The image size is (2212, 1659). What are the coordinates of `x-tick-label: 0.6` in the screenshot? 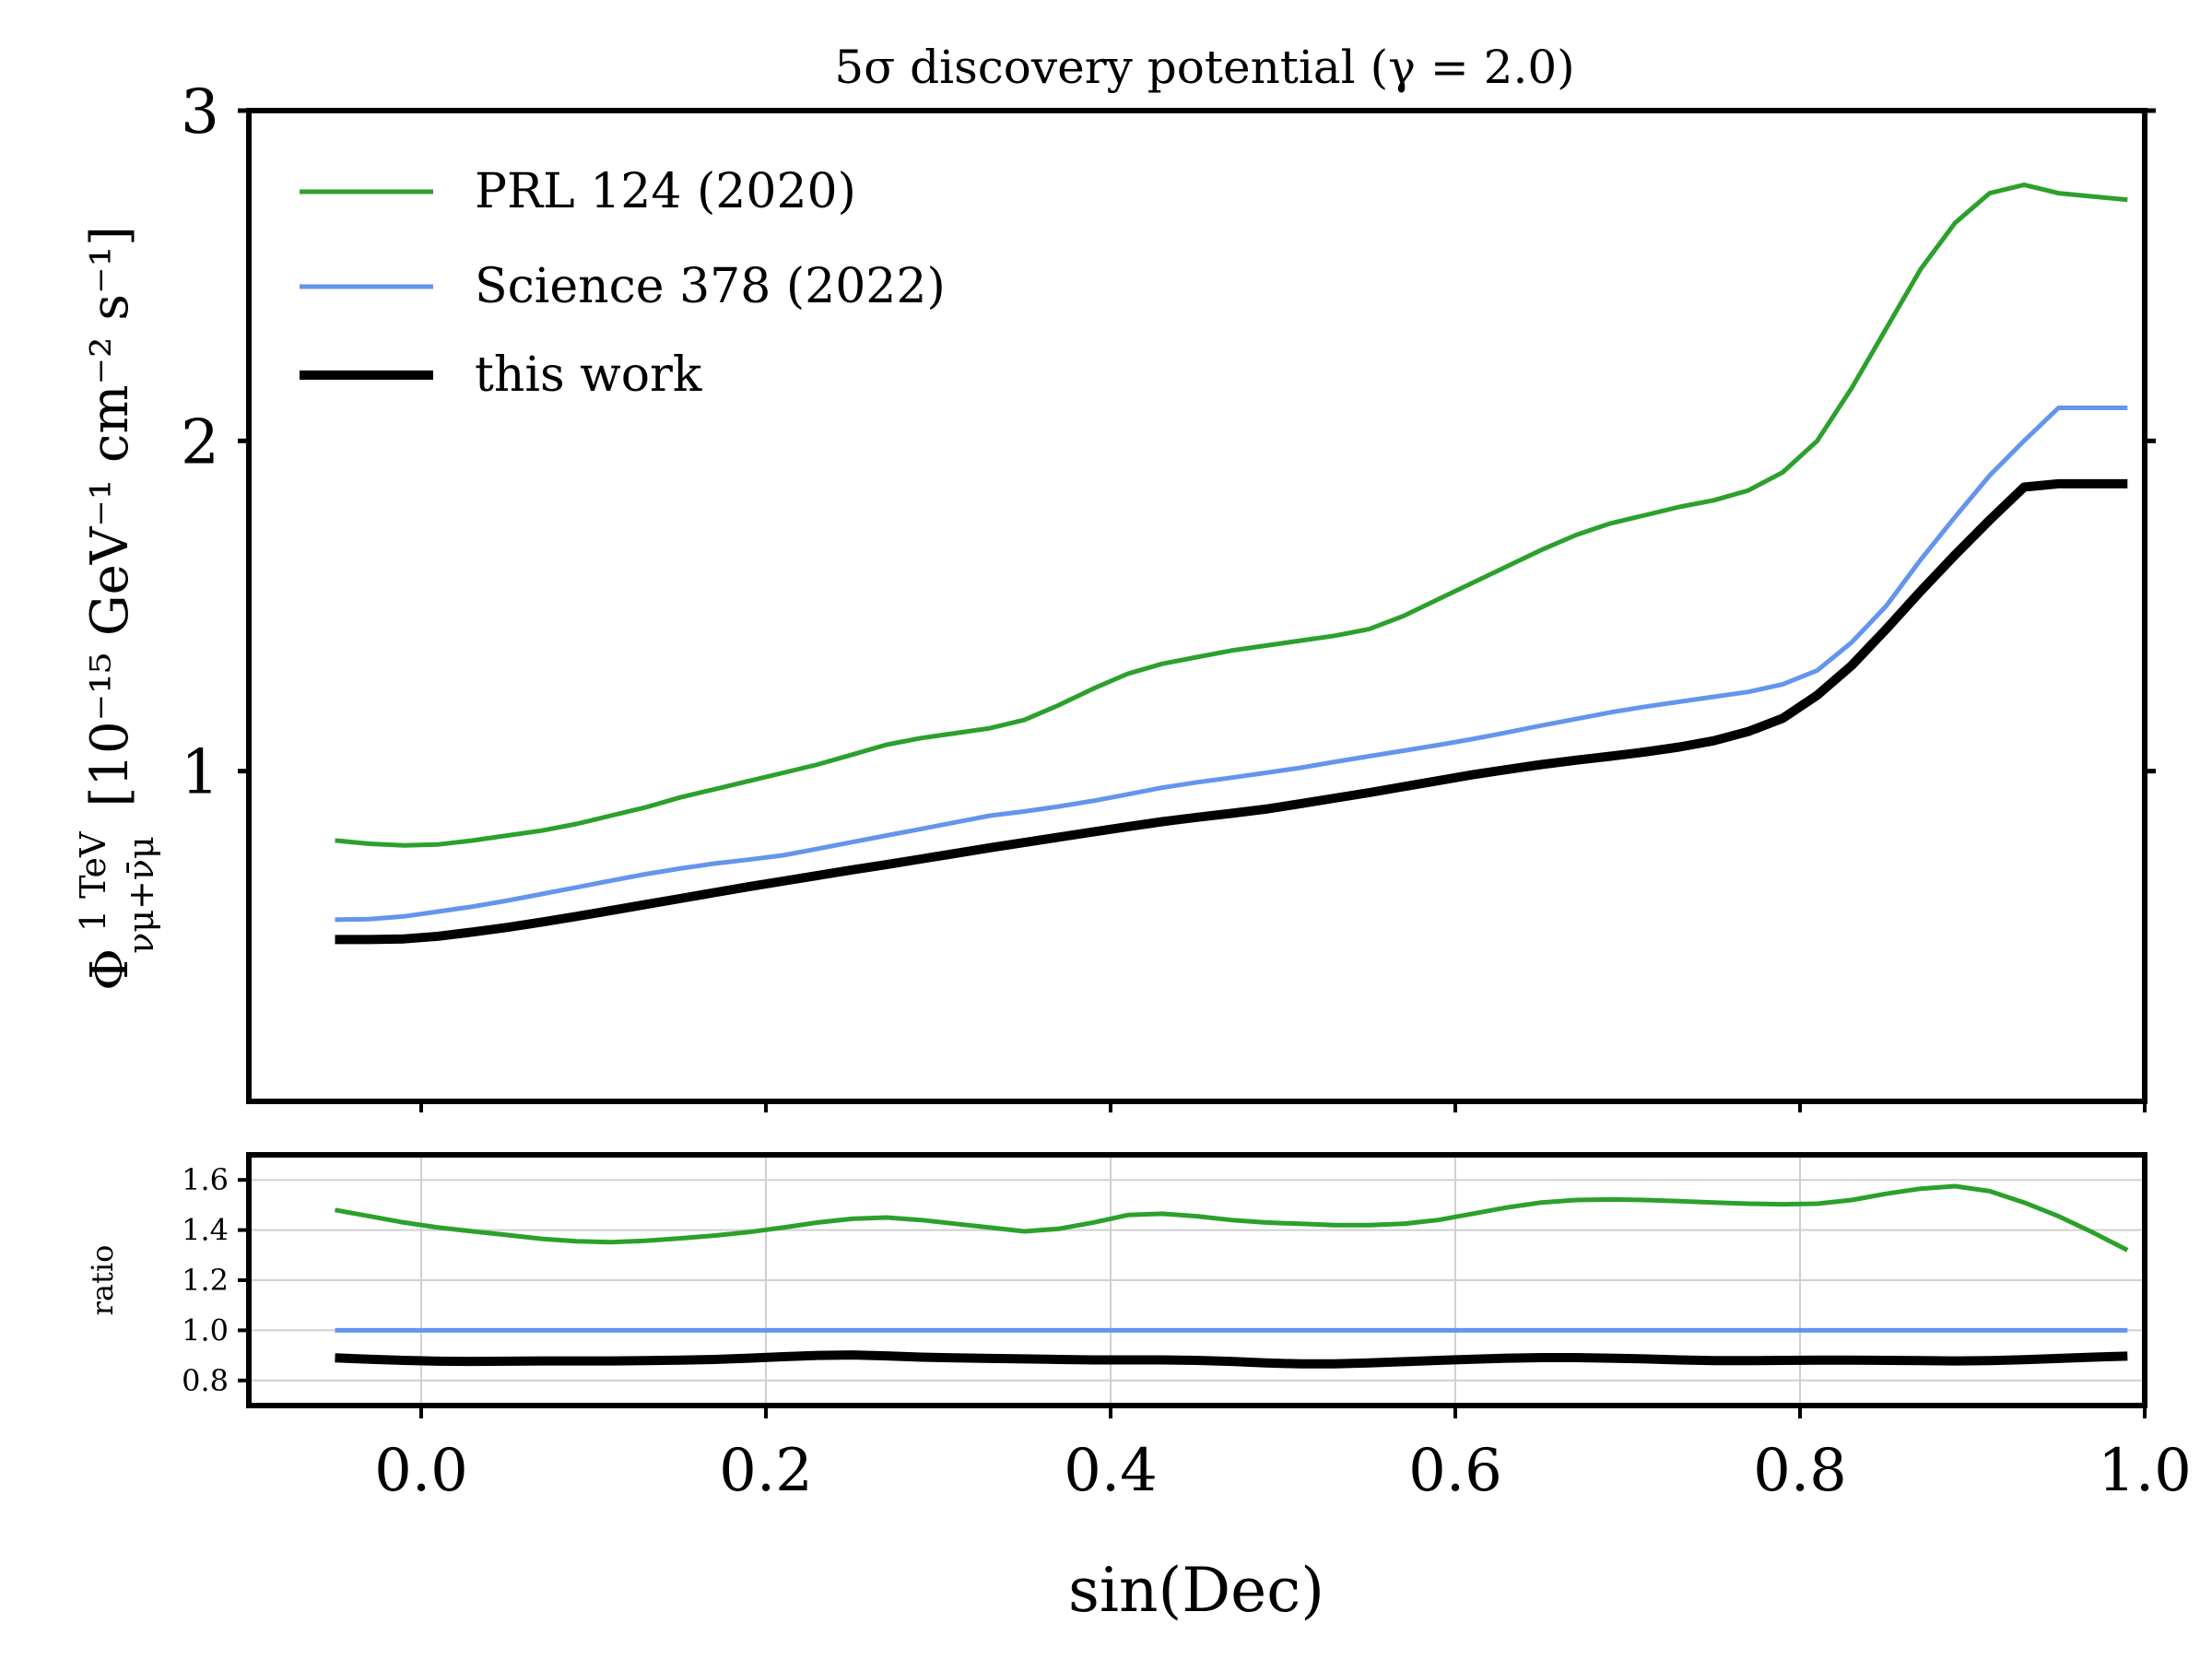 It's located at (1455, 1471).